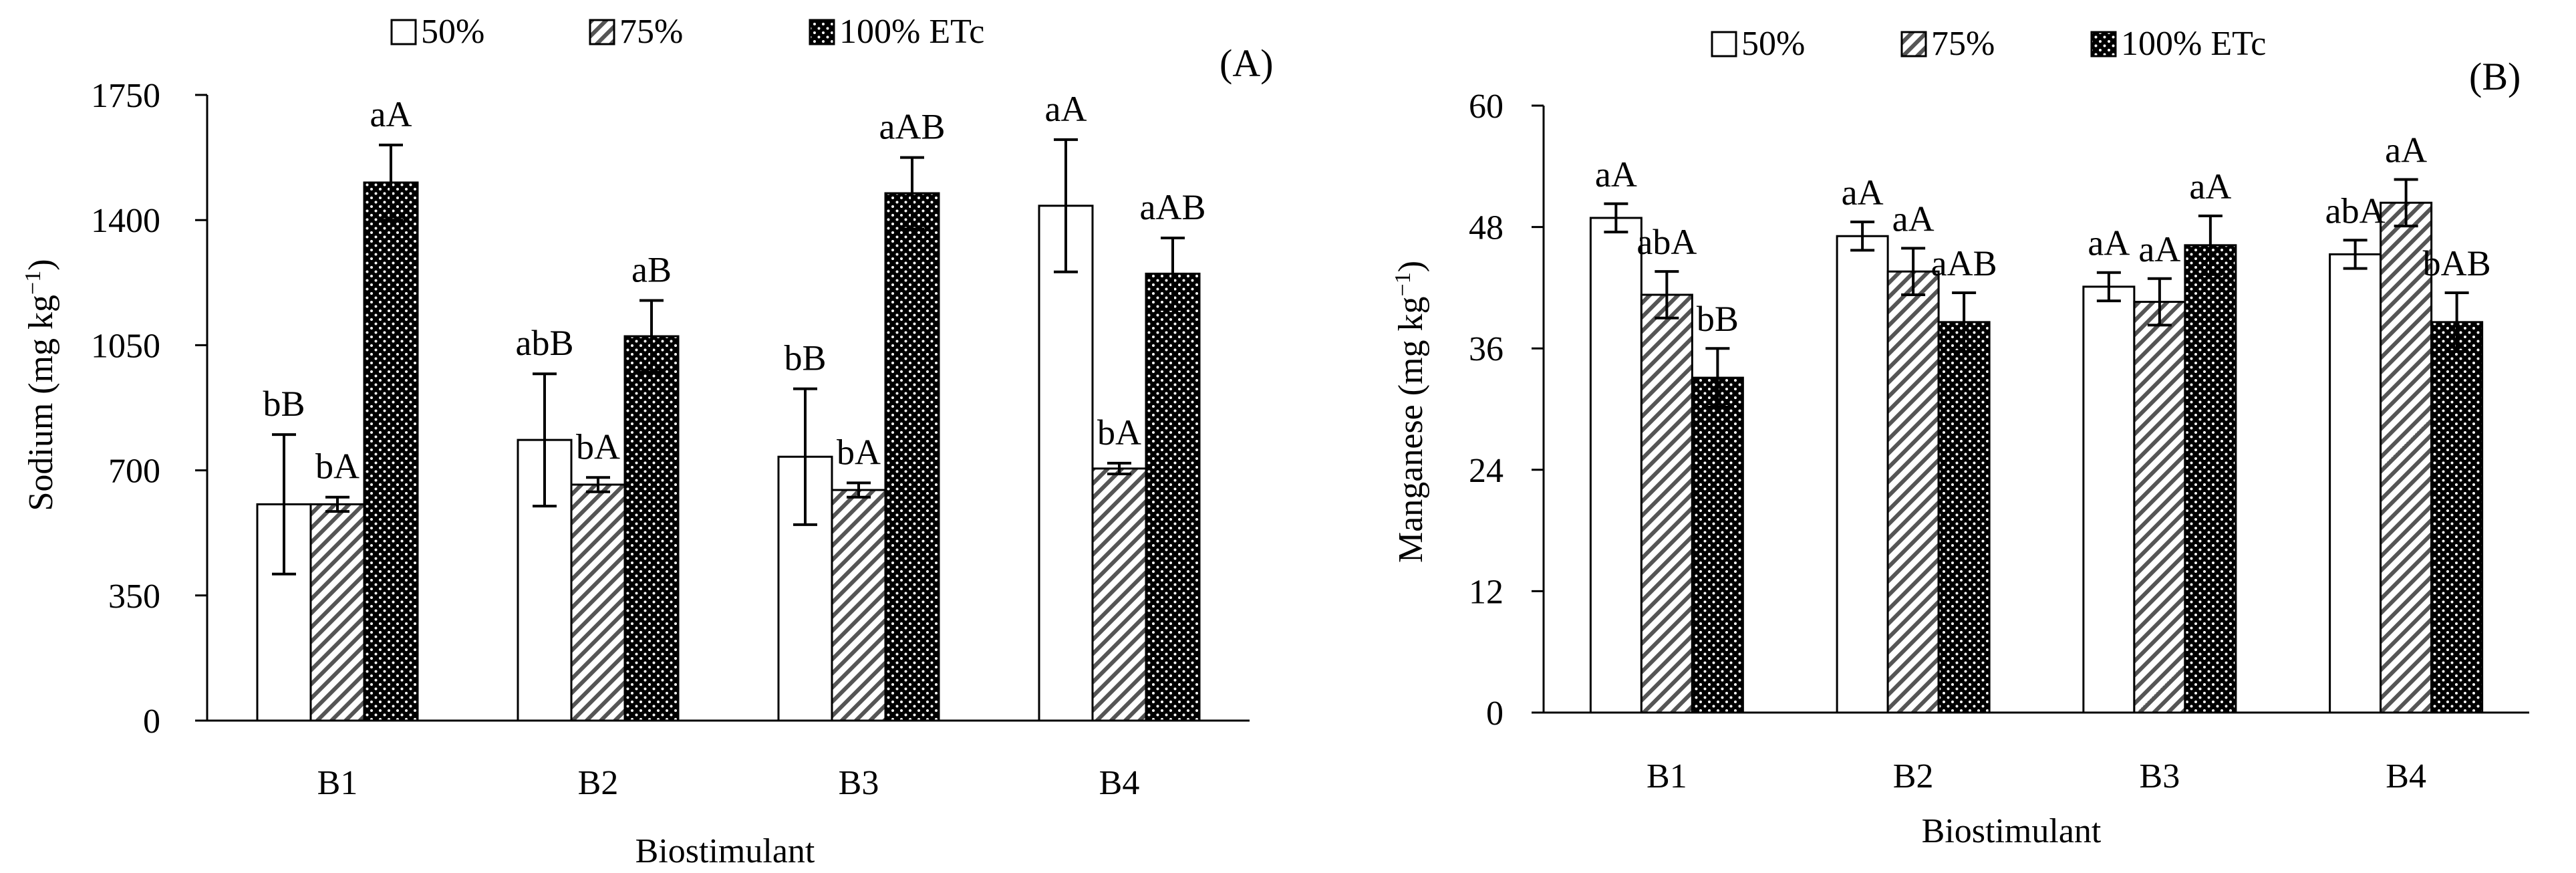 This screenshot has width=2576, height=873. I want to click on error-bar-100-b4, so click(2456, 322).